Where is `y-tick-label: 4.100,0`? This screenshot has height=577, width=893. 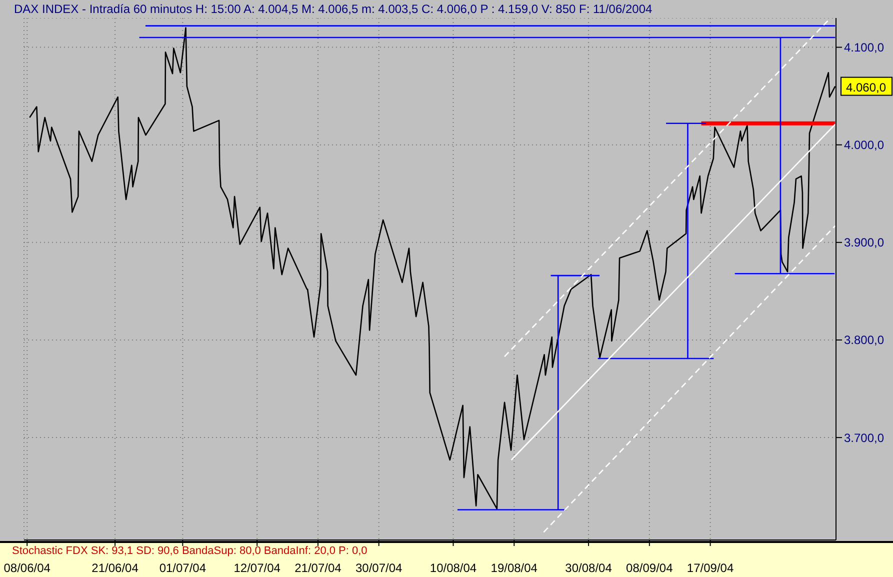
y-tick-label: 4.100,0 is located at coordinates (864, 47).